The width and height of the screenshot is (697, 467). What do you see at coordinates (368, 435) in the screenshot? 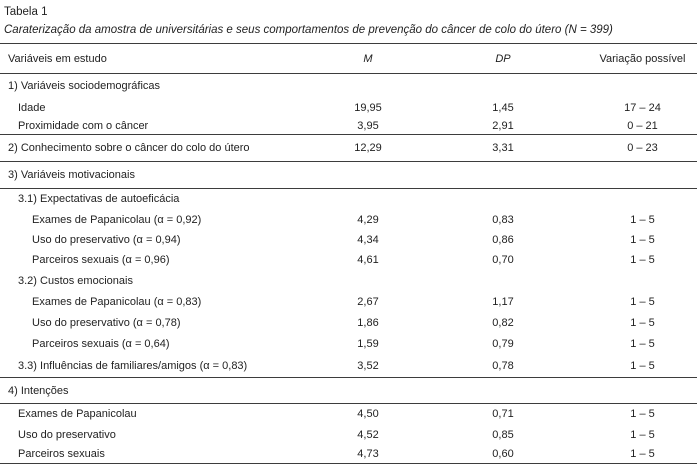
I see `mean-value: 4,52` at bounding box center [368, 435].